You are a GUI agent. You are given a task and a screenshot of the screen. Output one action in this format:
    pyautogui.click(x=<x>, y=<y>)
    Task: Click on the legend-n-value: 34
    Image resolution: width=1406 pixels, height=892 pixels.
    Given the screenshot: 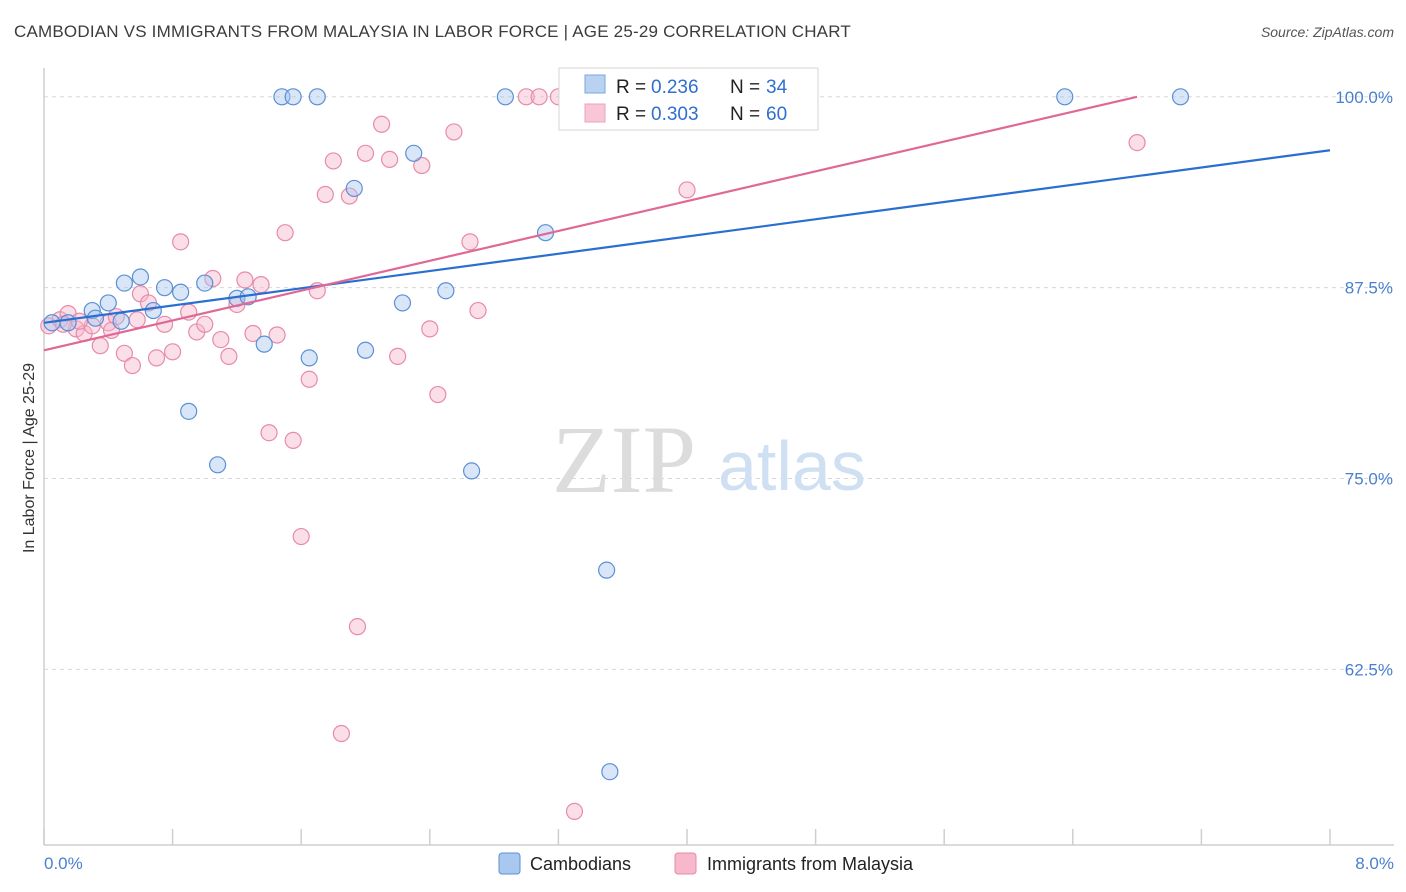 What is the action you would take?
    pyautogui.click(x=777, y=87)
    